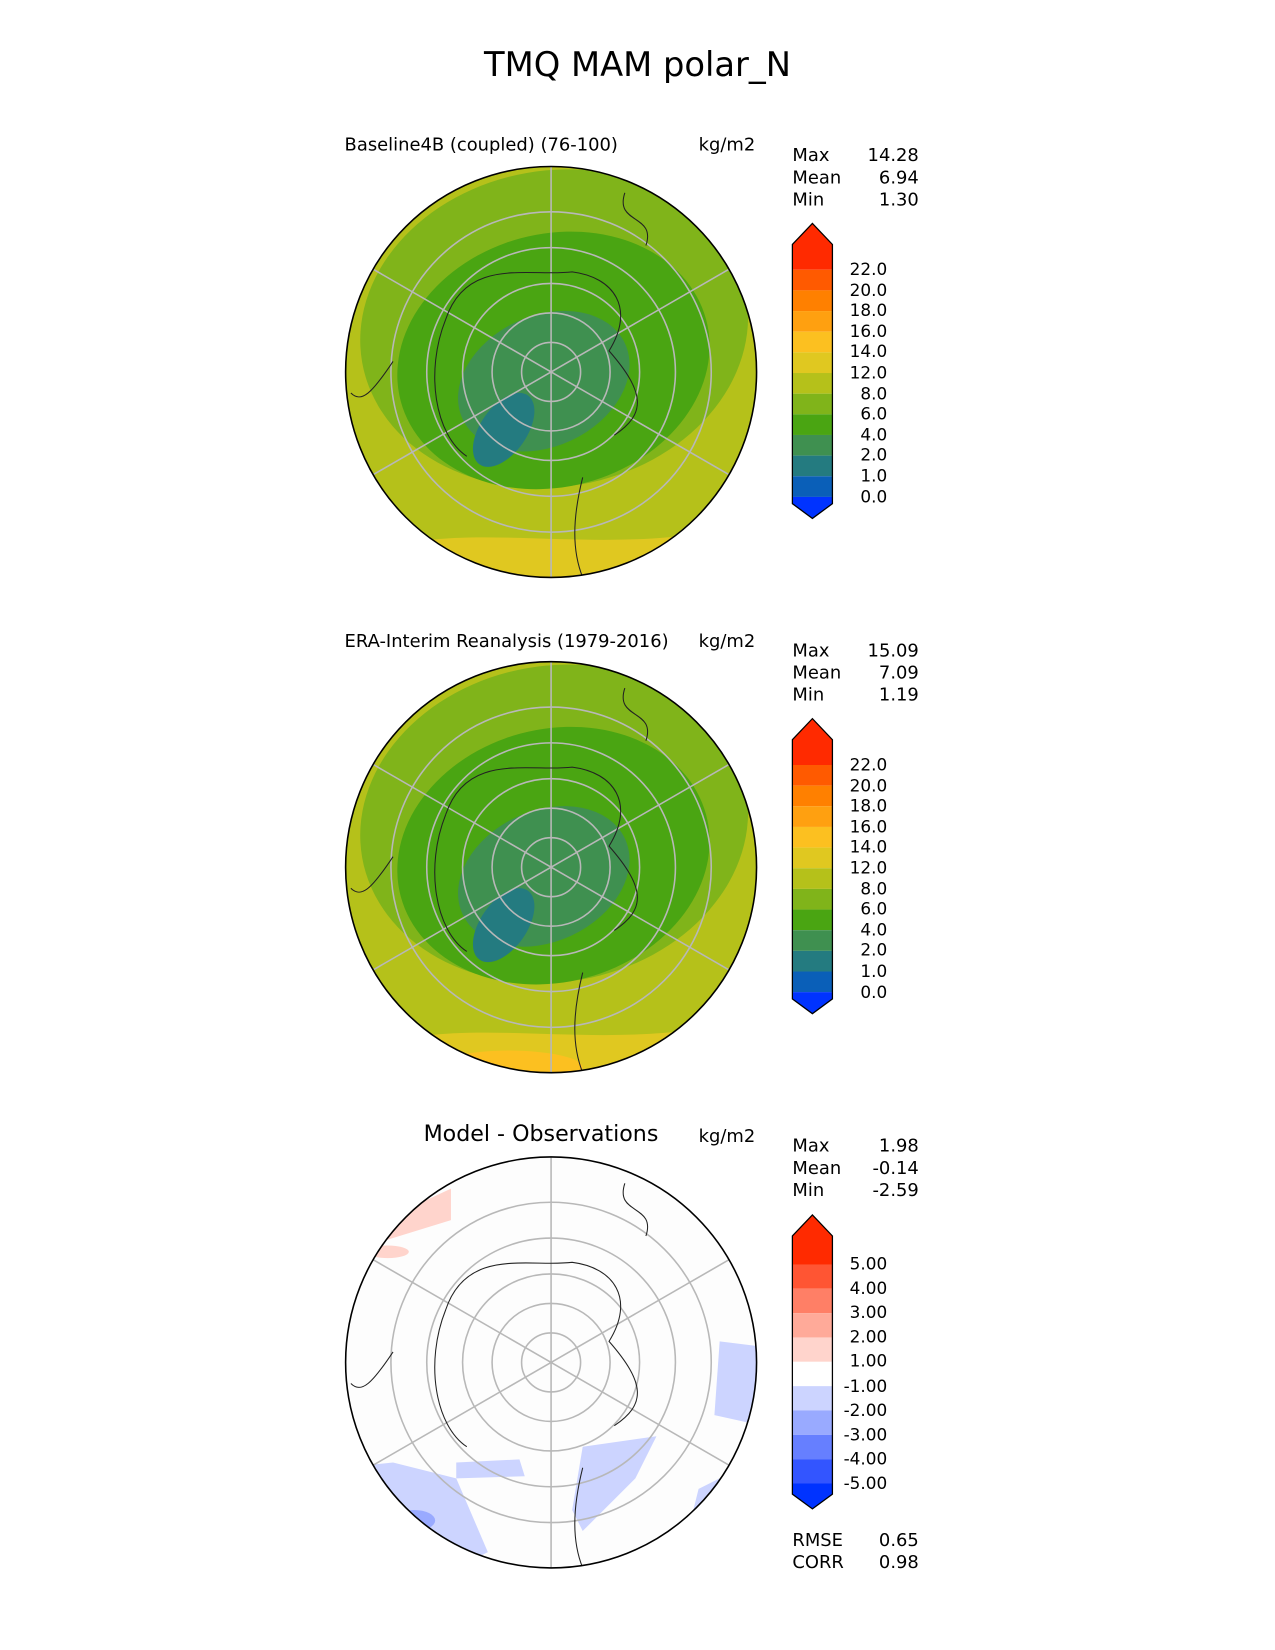 This screenshot has height=1650, width=1275. What do you see at coordinates (817, 673) in the screenshot?
I see `panel-2-stat-labels: Max Mean Min` at bounding box center [817, 673].